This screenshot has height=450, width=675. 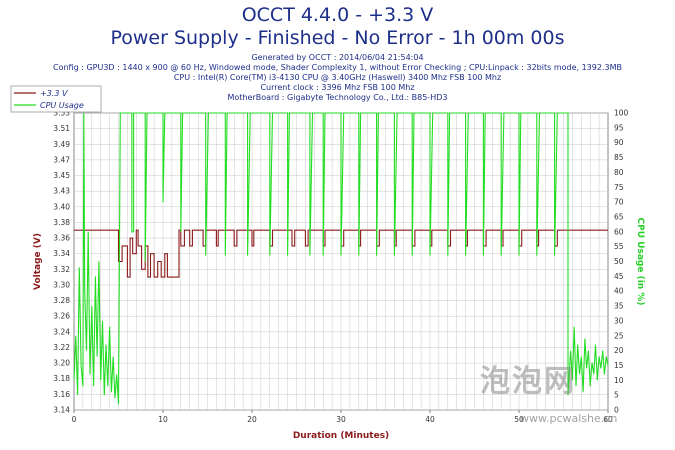 I want to click on y-right-tick-label: 45, so click(x=619, y=276).